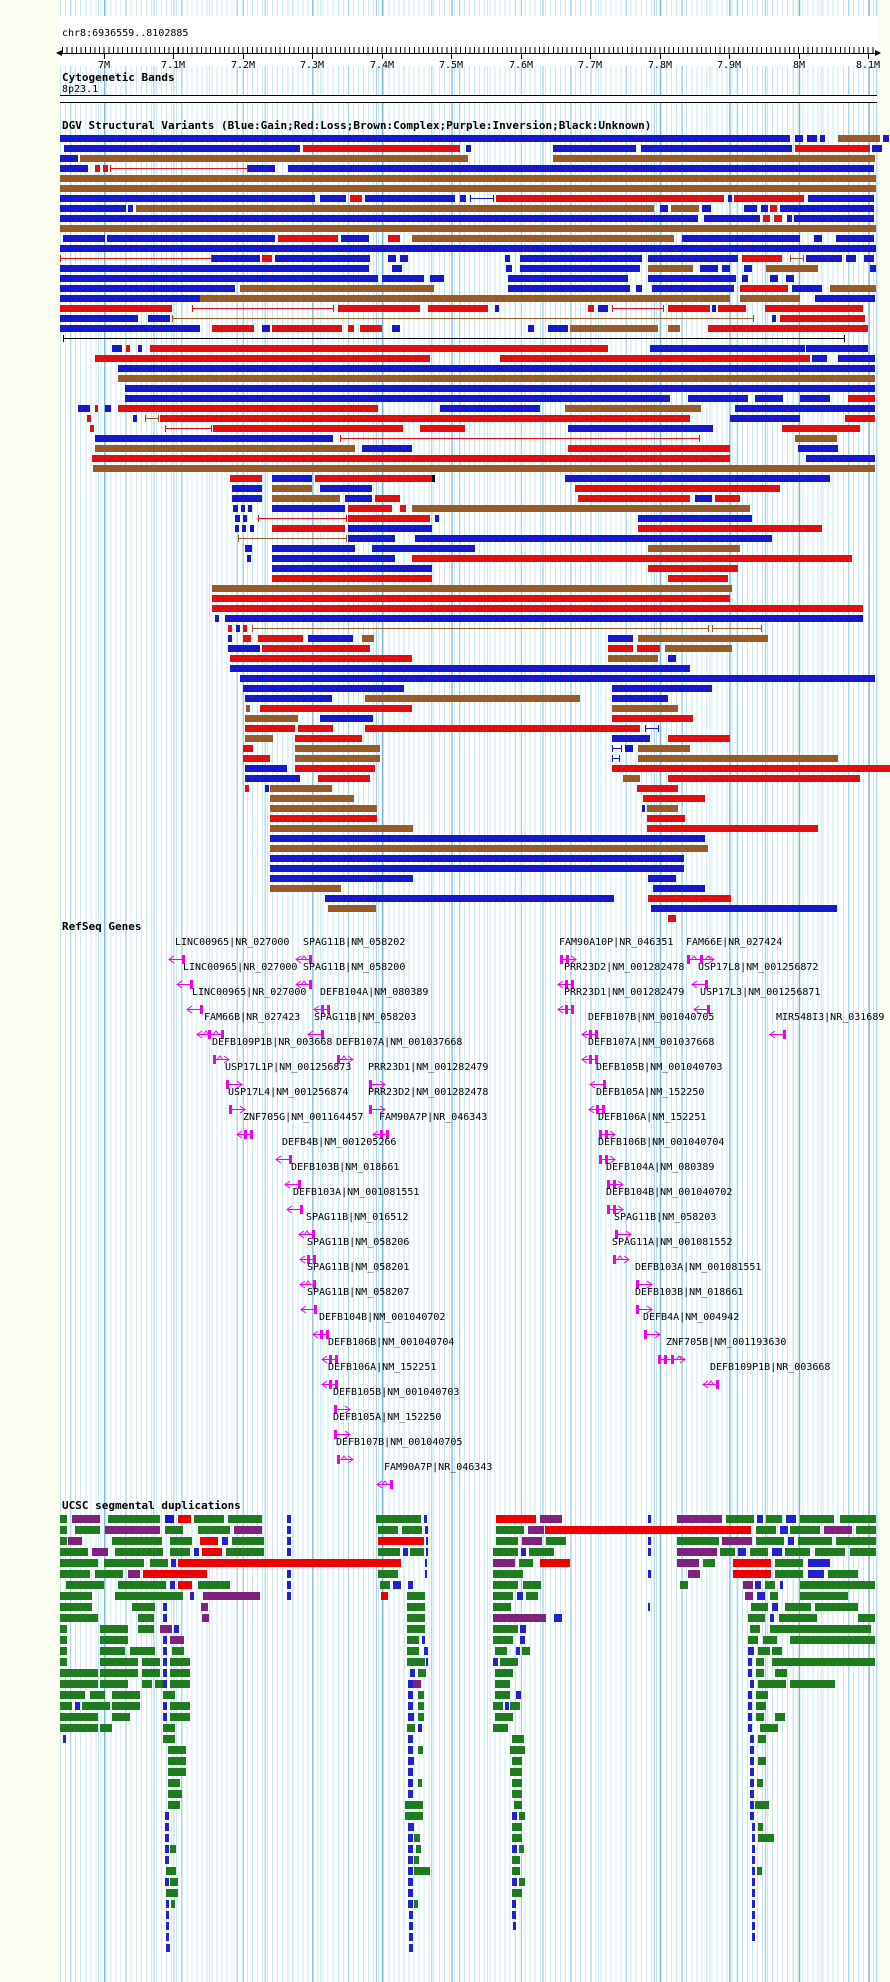 Image resolution: width=890 pixels, height=1982 pixels. I want to click on gene-label: DEFB104B|NM_001040702, so click(382, 1317).